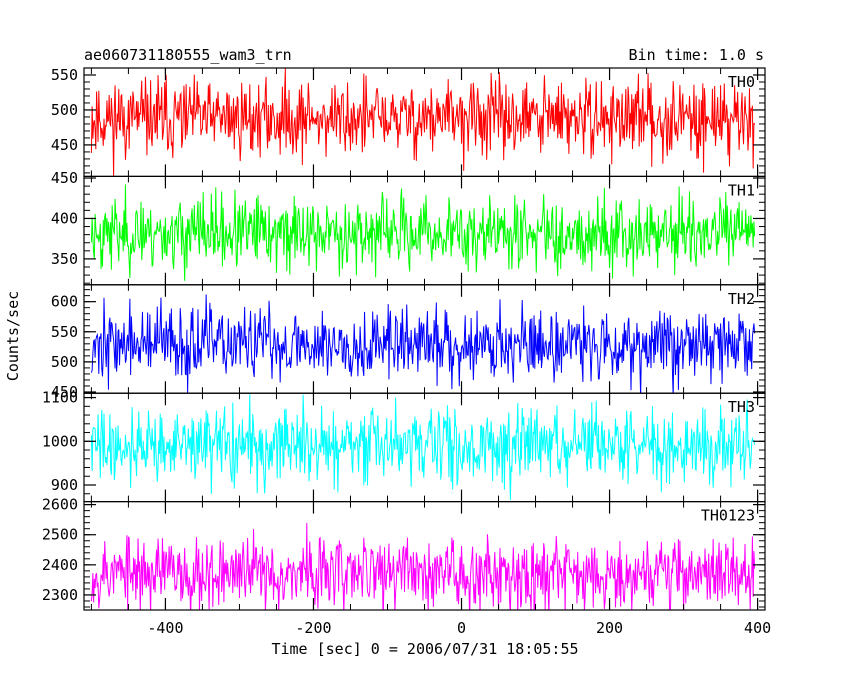 This screenshot has width=850, height=680. Describe the element at coordinates (13, 336) in the screenshot. I see `y-axis-label: Counts/sec` at that location.